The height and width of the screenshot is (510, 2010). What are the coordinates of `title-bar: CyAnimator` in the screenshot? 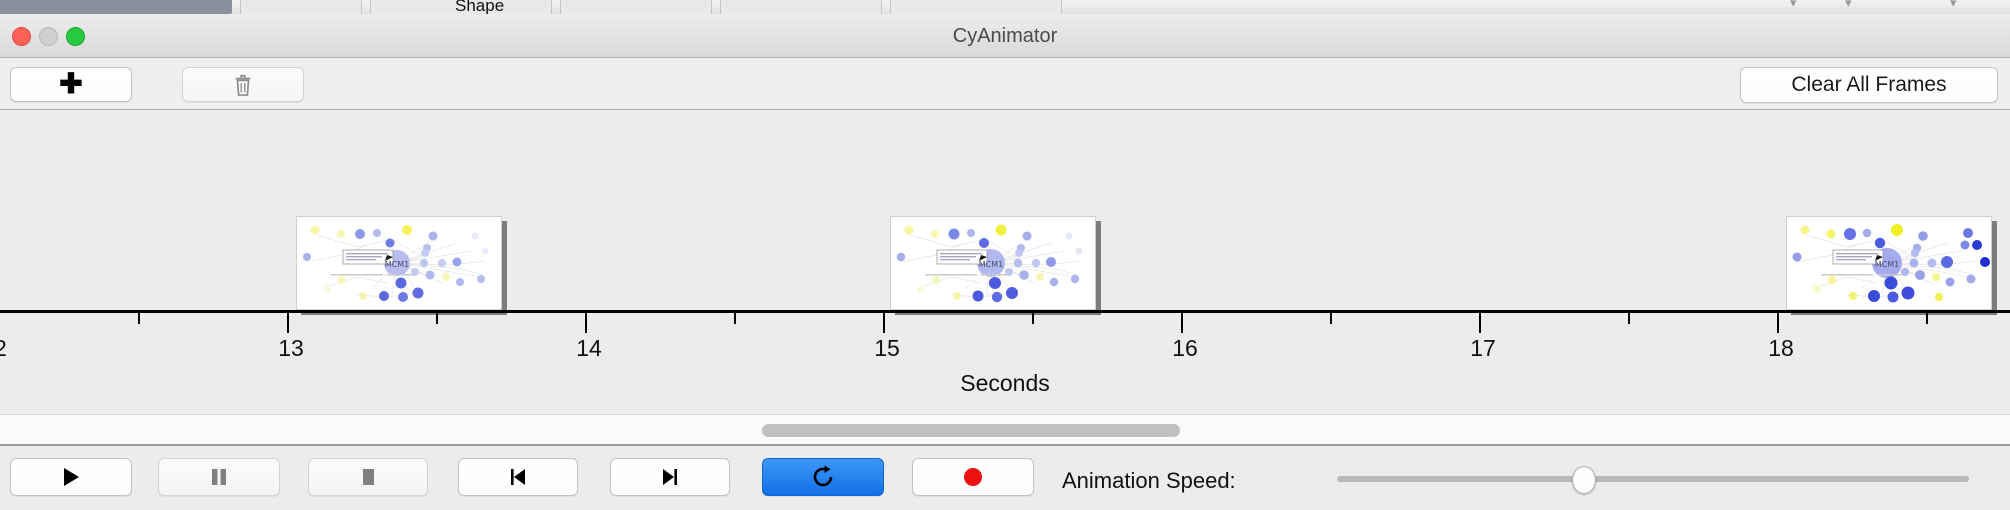 It's located at (1005, 36).